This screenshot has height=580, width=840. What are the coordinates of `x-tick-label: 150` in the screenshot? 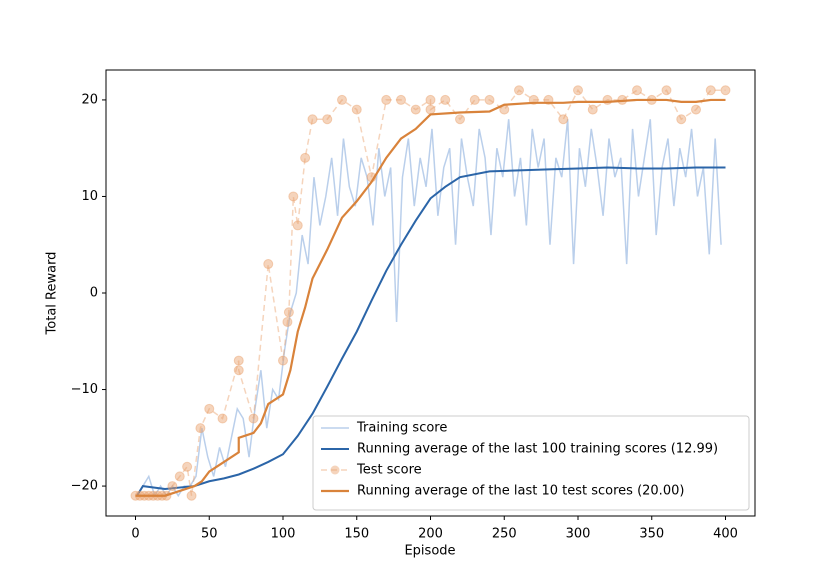 It's located at (356, 534).